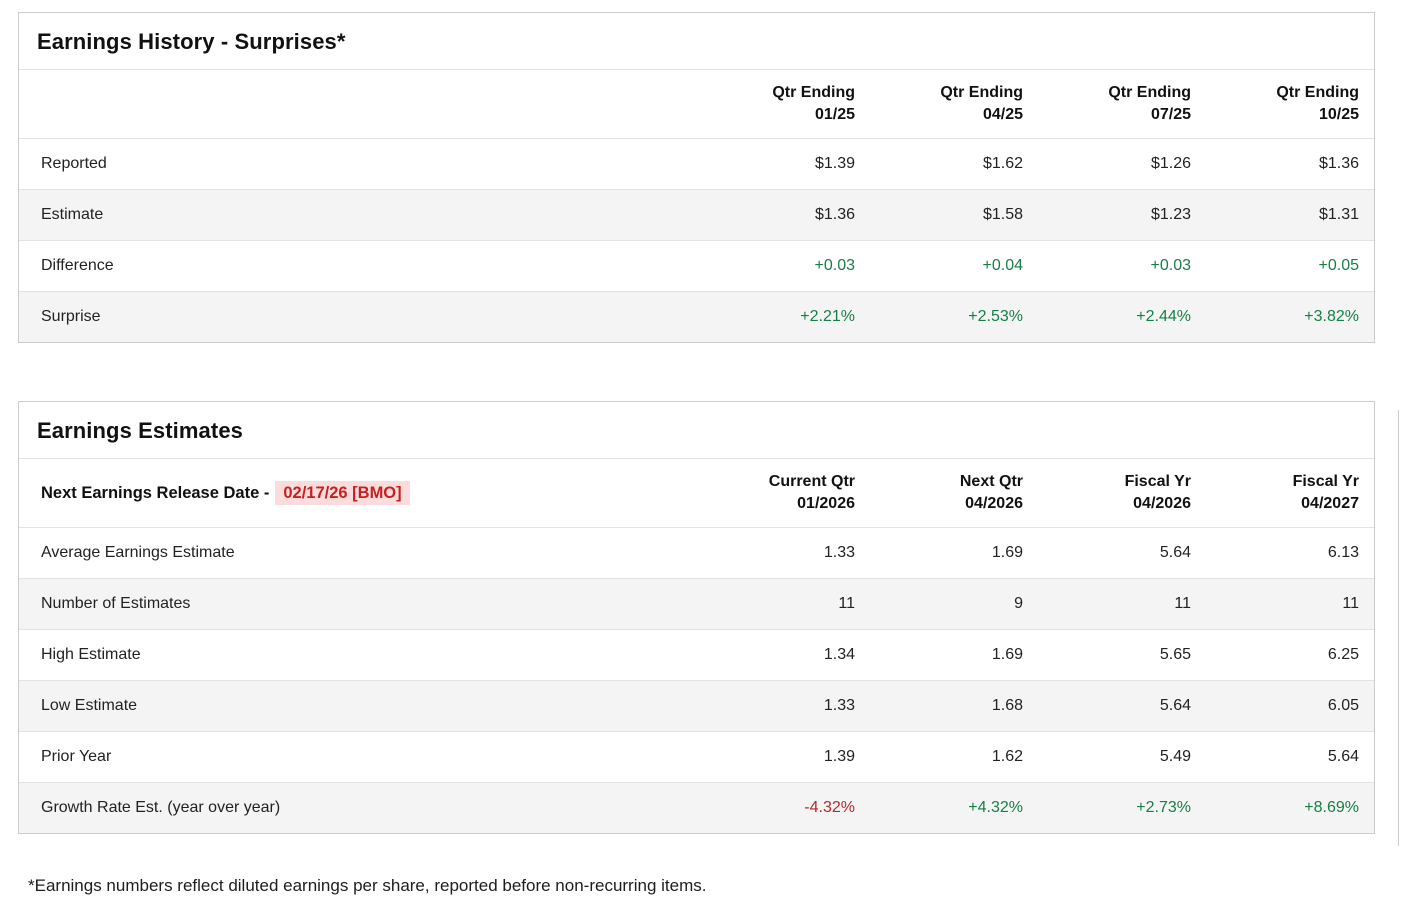 This screenshot has height=903, width=1407. What do you see at coordinates (954, 808) in the screenshot?
I see `value-cell: +4.32%` at bounding box center [954, 808].